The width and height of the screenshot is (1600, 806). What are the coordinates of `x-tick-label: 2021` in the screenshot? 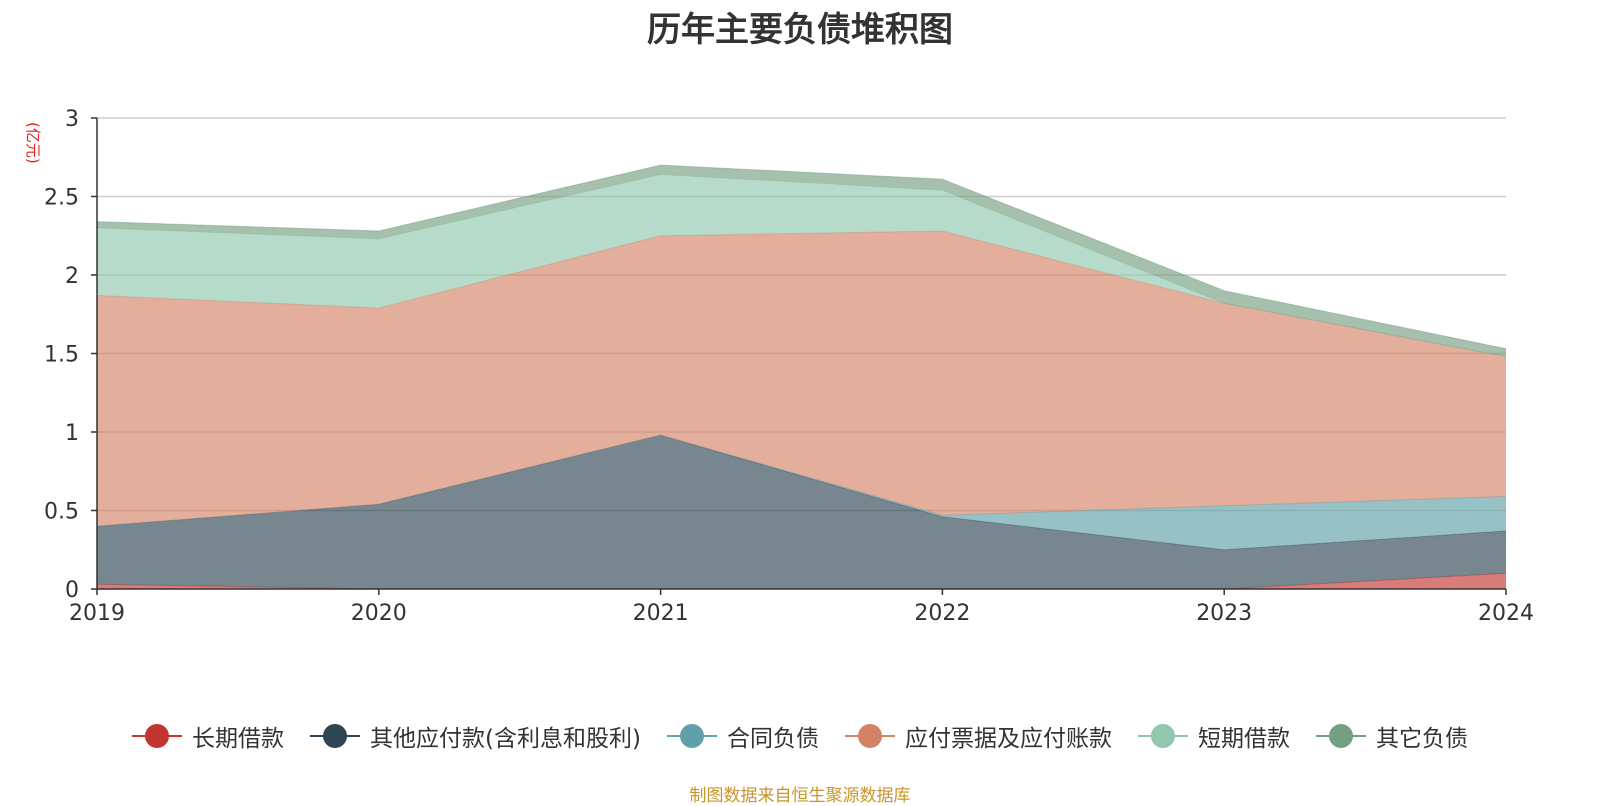 It's located at (661, 613).